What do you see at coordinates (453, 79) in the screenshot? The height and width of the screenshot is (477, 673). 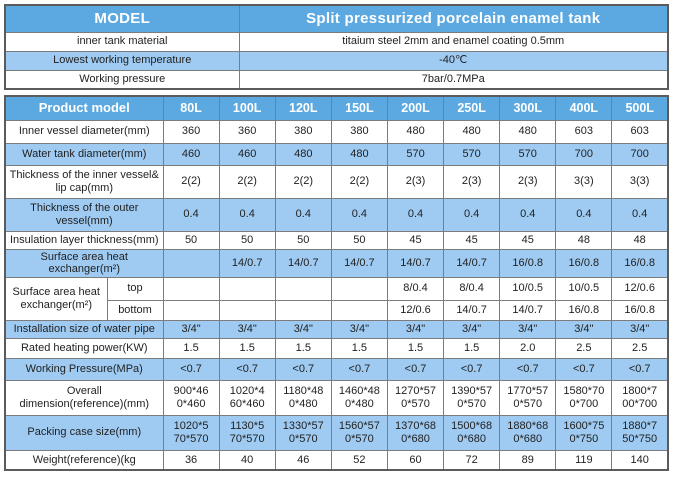 I see `spec-value: 7bar/0.7MPa` at bounding box center [453, 79].